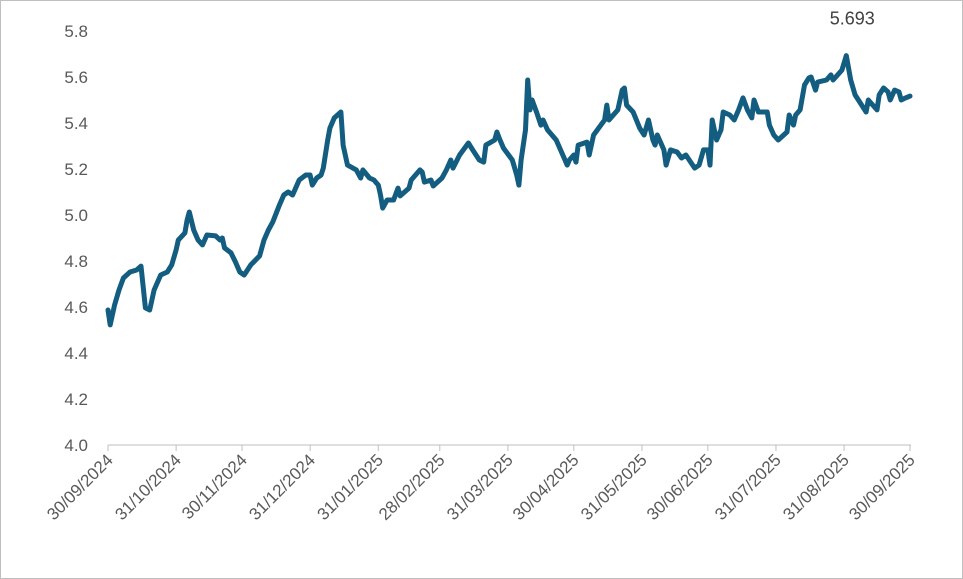 This screenshot has width=963, height=579. Describe the element at coordinates (214, 486) in the screenshot. I see `x-tick-label: 30/11/2024` at that location.